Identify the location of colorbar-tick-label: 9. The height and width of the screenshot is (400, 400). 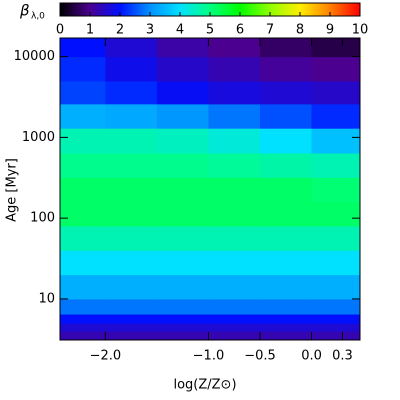
(330, 30).